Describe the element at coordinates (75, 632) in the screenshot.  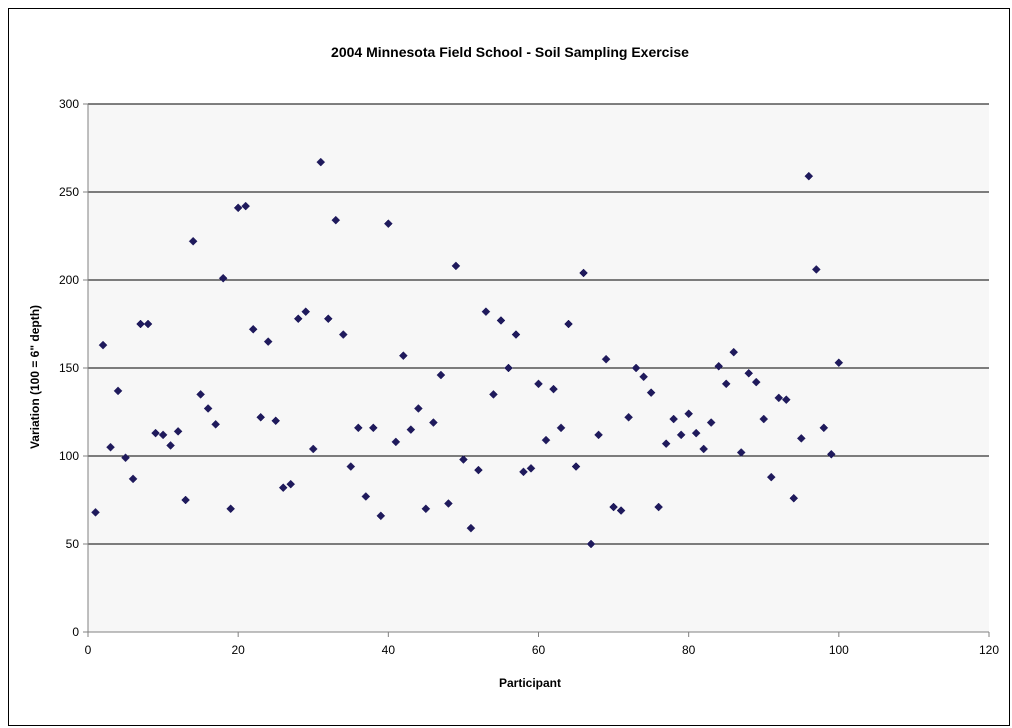
I see `y-tick-label: 0` at that location.